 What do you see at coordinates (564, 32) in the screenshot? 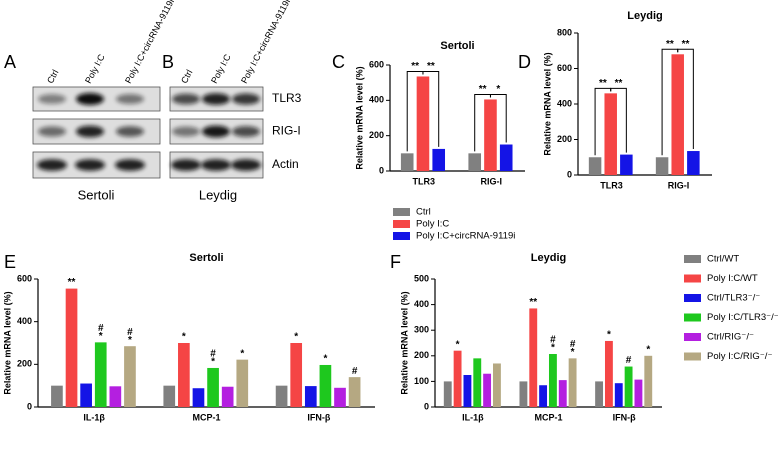
I see `y-tick-label: 800` at bounding box center [564, 32].